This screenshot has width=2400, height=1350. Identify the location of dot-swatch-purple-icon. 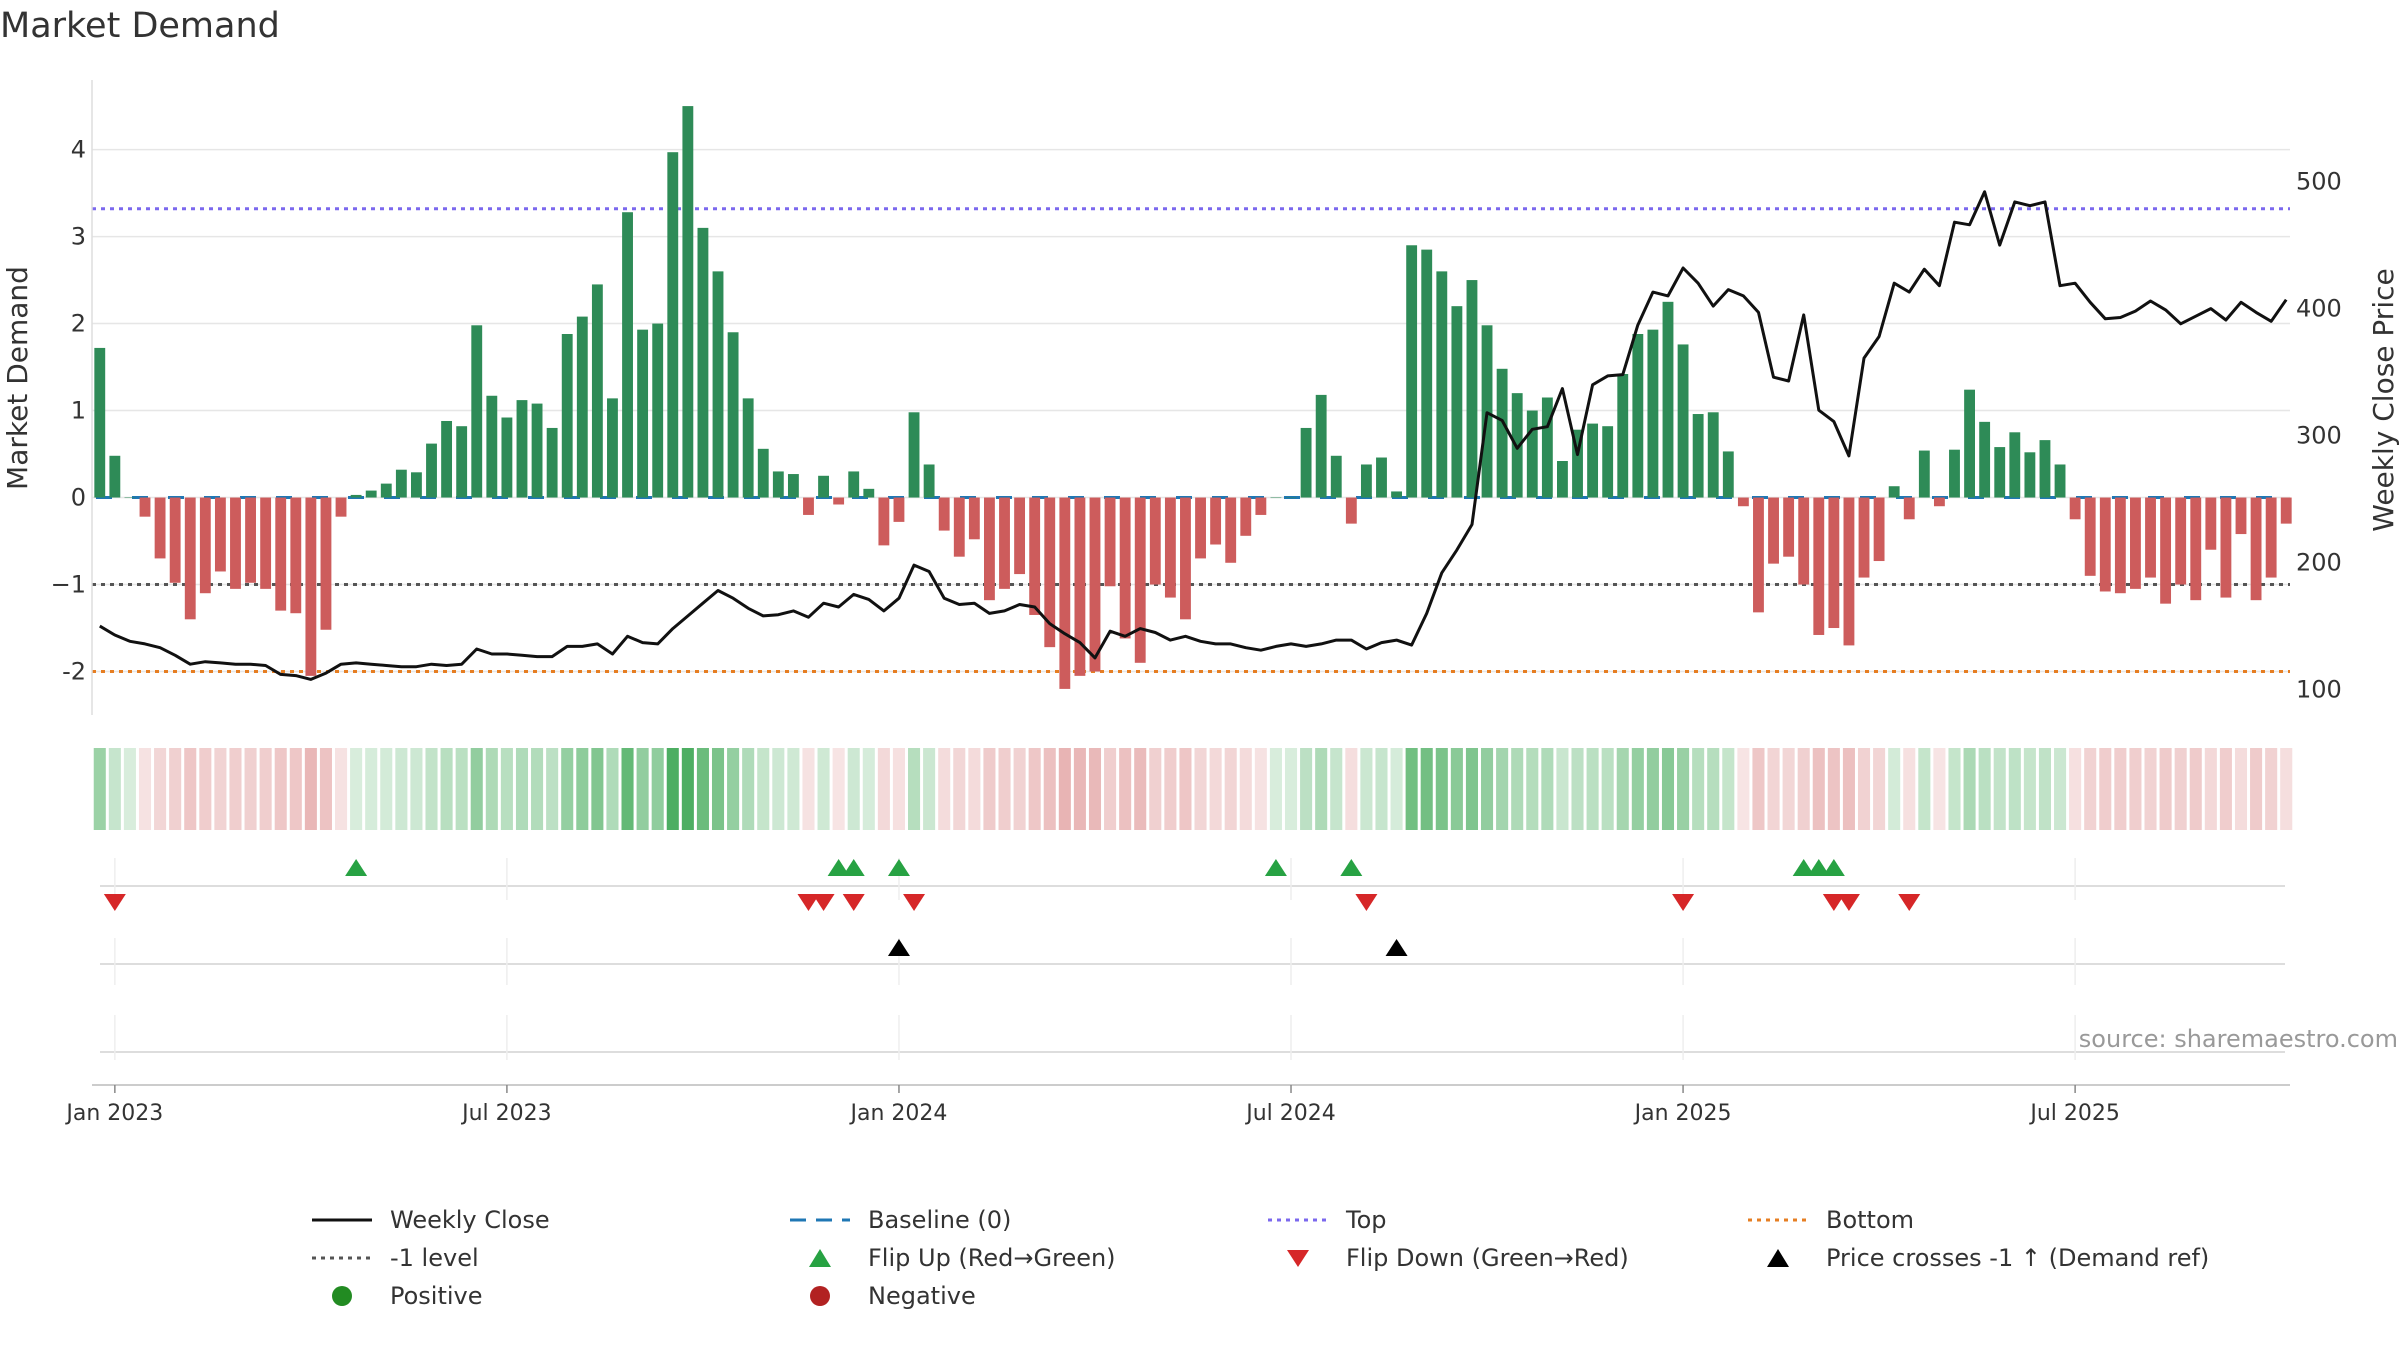
(1298, 1220).